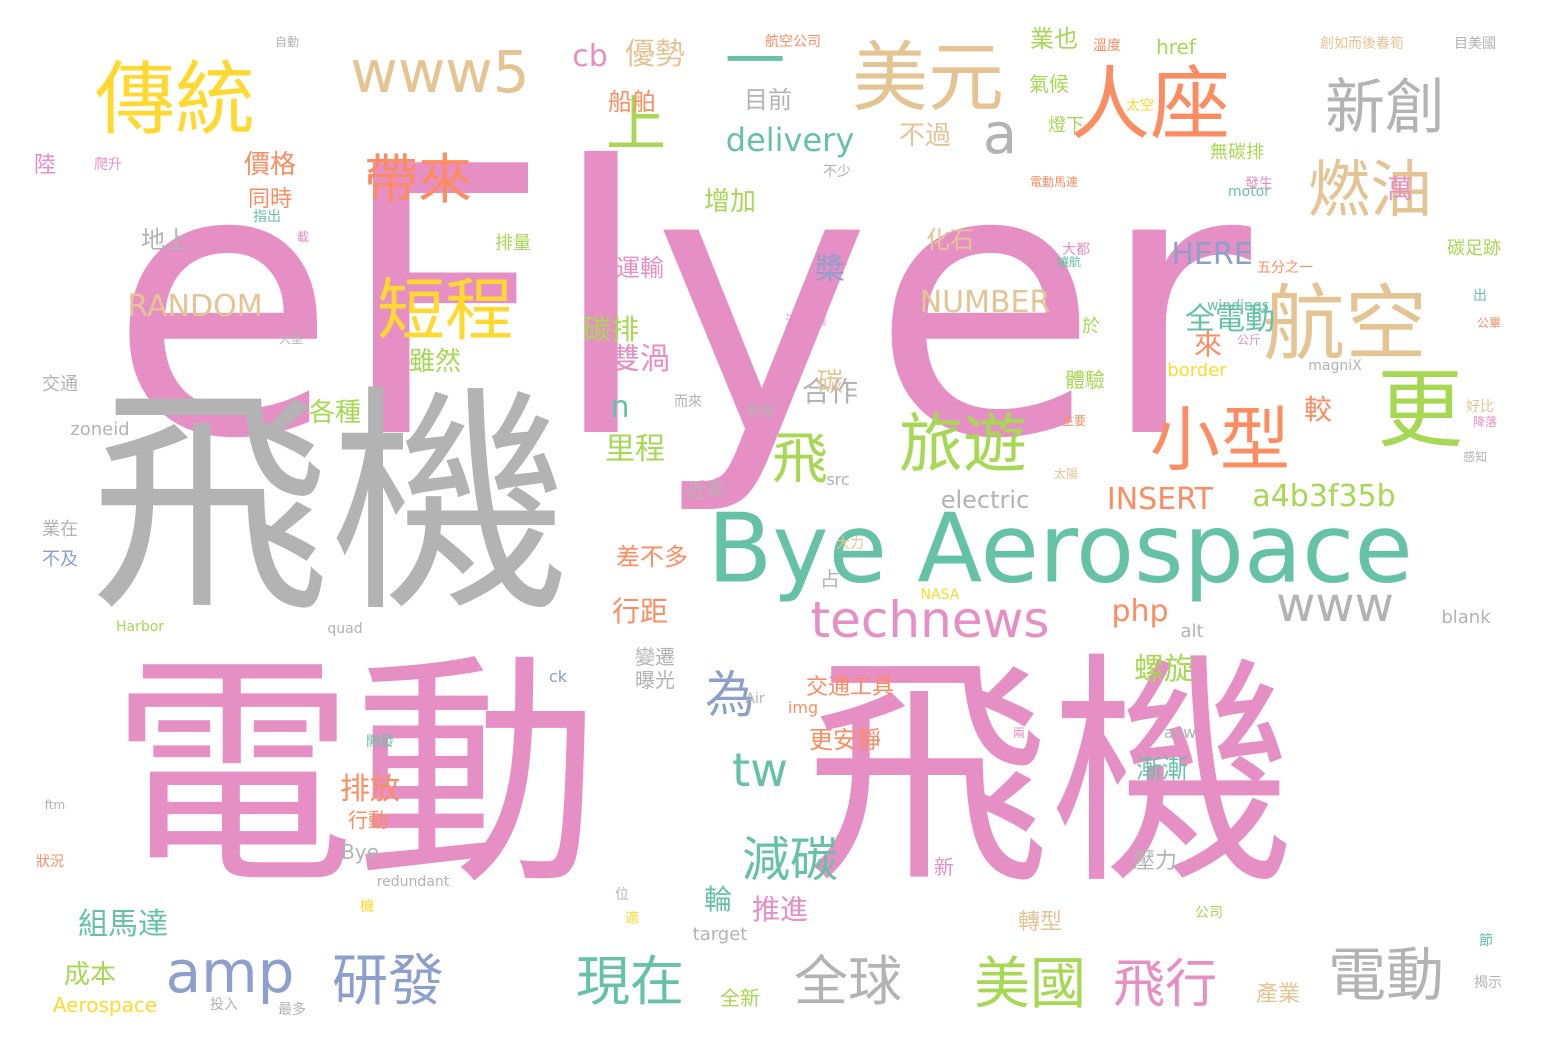 The height and width of the screenshot is (1052, 1548). What do you see at coordinates (440, 72) in the screenshot?
I see `cloud-word: www5` at bounding box center [440, 72].